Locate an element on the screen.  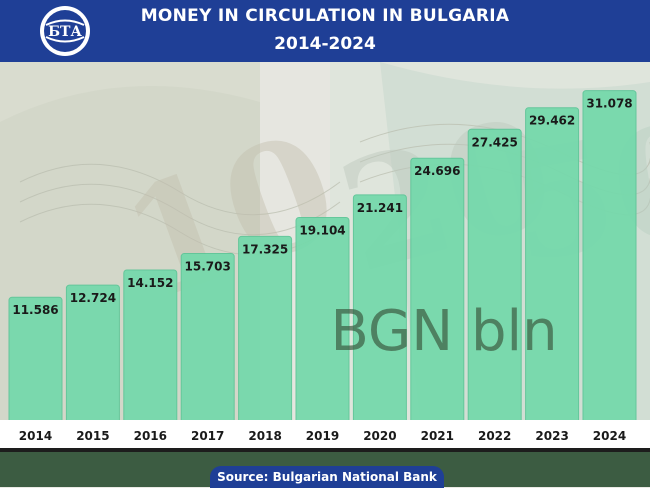
value-label-2024: 31.078 is located at coordinates (609, 104).